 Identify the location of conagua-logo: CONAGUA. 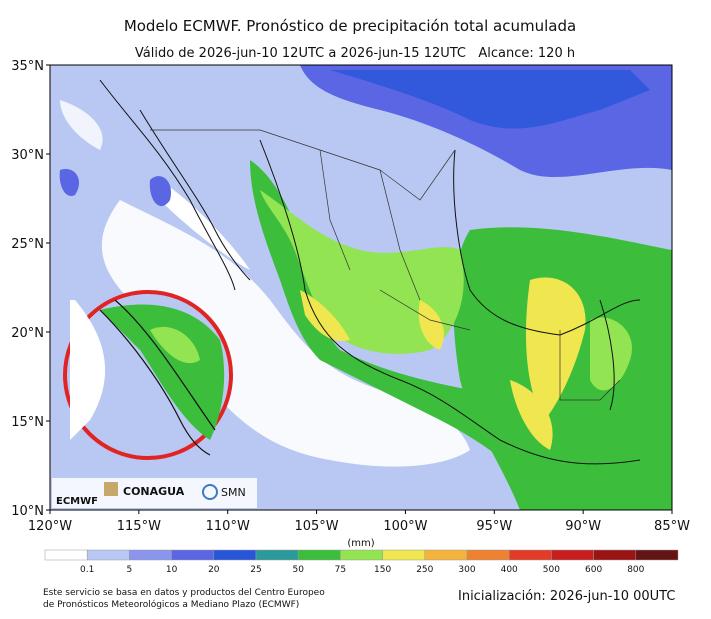
(154, 491).